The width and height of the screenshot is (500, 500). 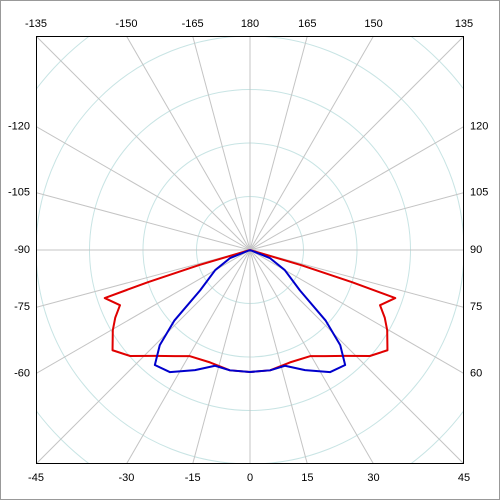 What do you see at coordinates (476, 373) in the screenshot?
I see `angle-label: 60` at bounding box center [476, 373].